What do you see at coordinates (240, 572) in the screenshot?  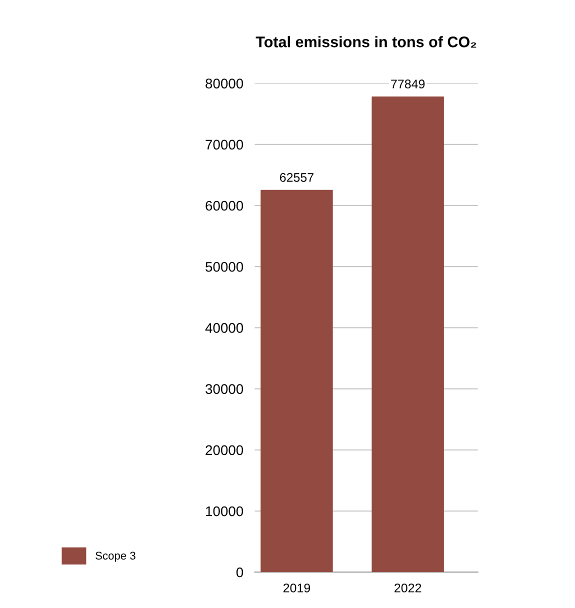 I see `y-tick-label: 0` at bounding box center [240, 572].